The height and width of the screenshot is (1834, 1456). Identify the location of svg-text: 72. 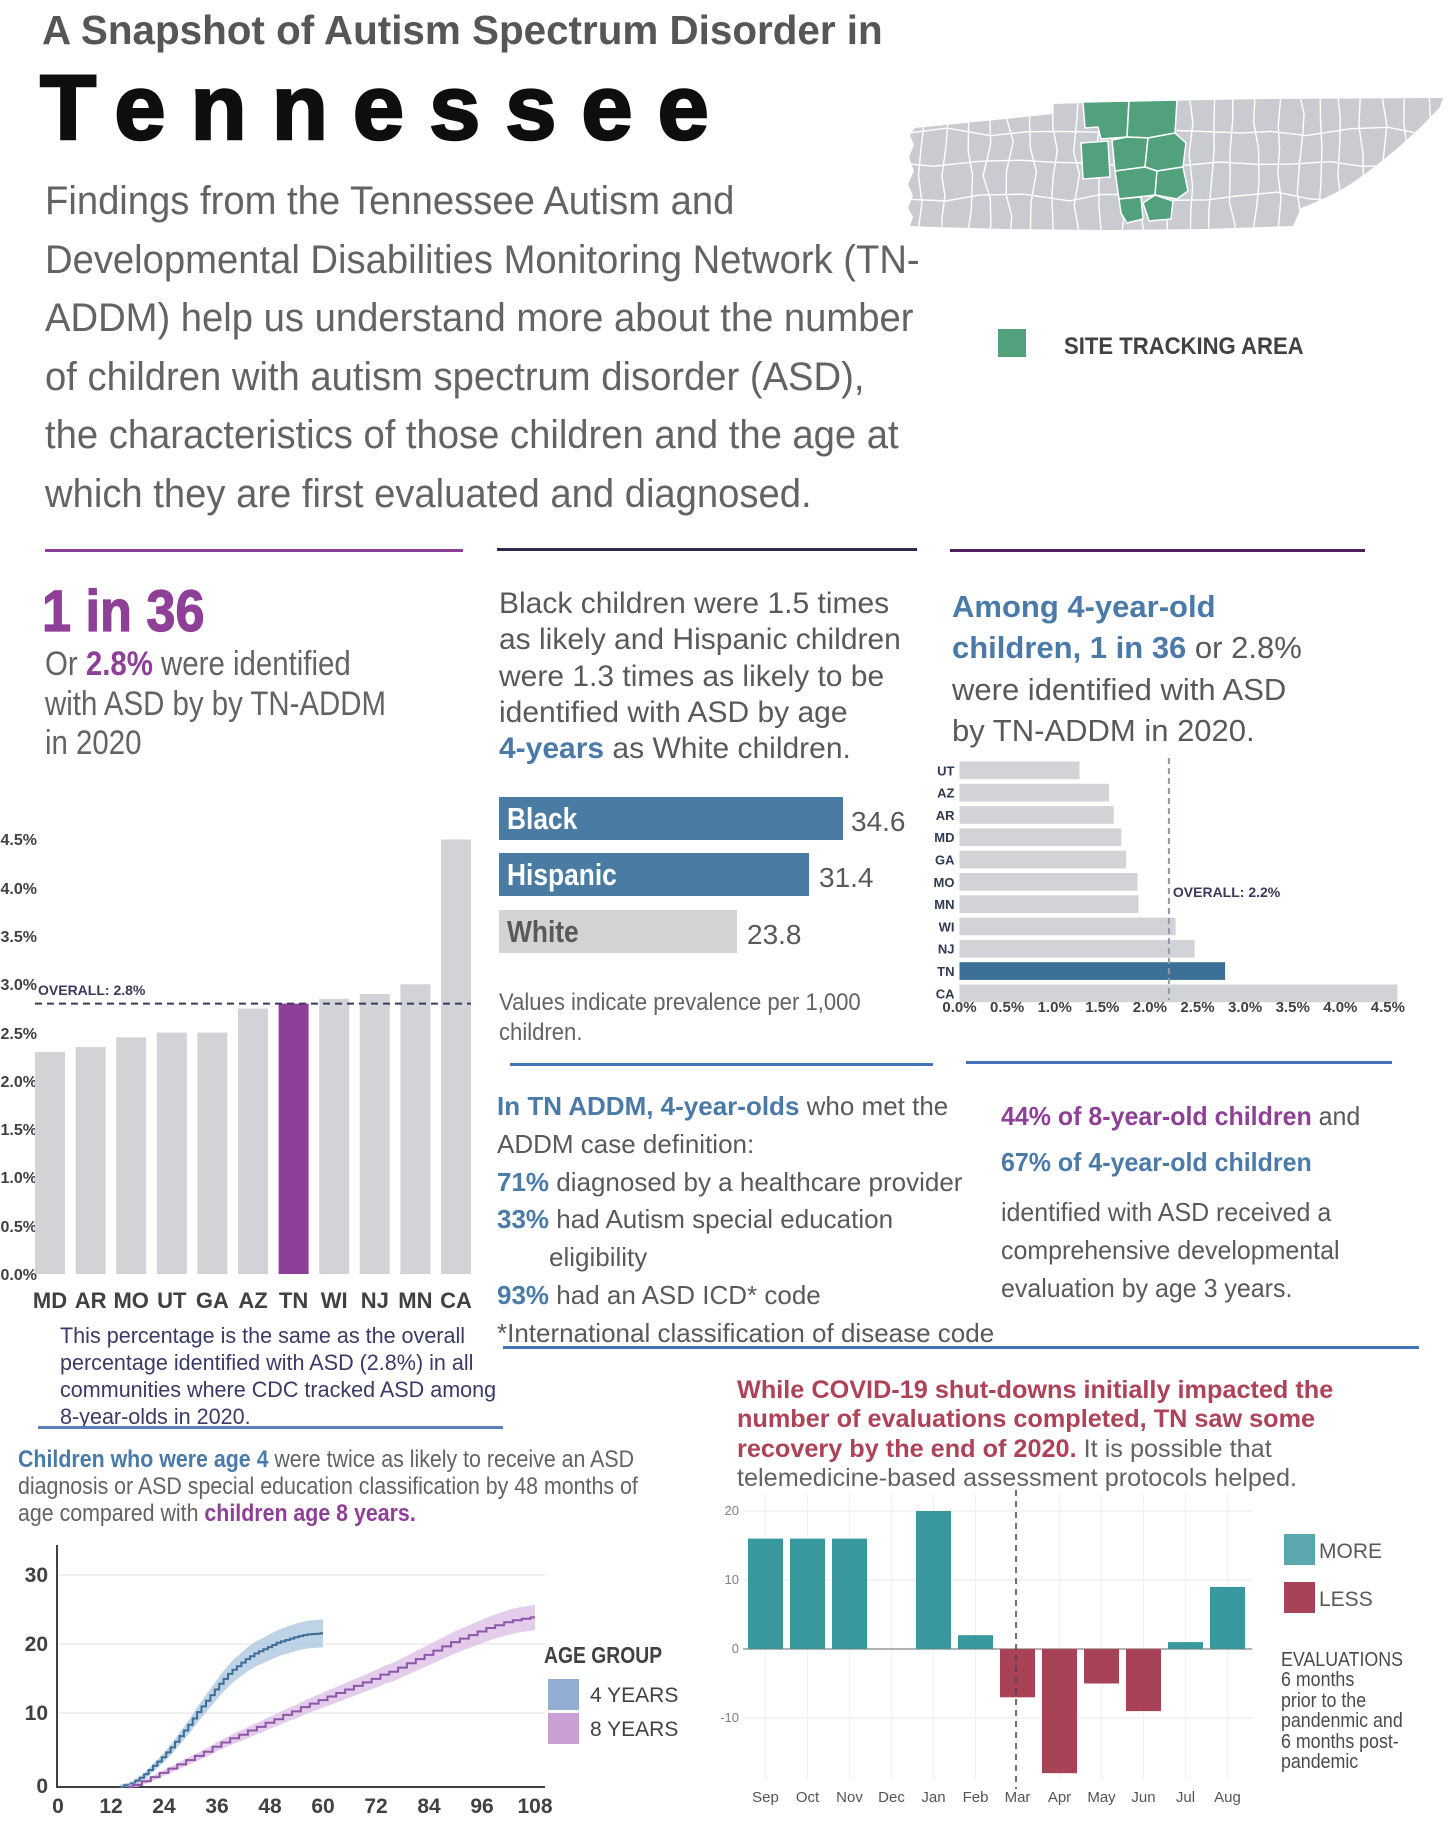
(375, 1806).